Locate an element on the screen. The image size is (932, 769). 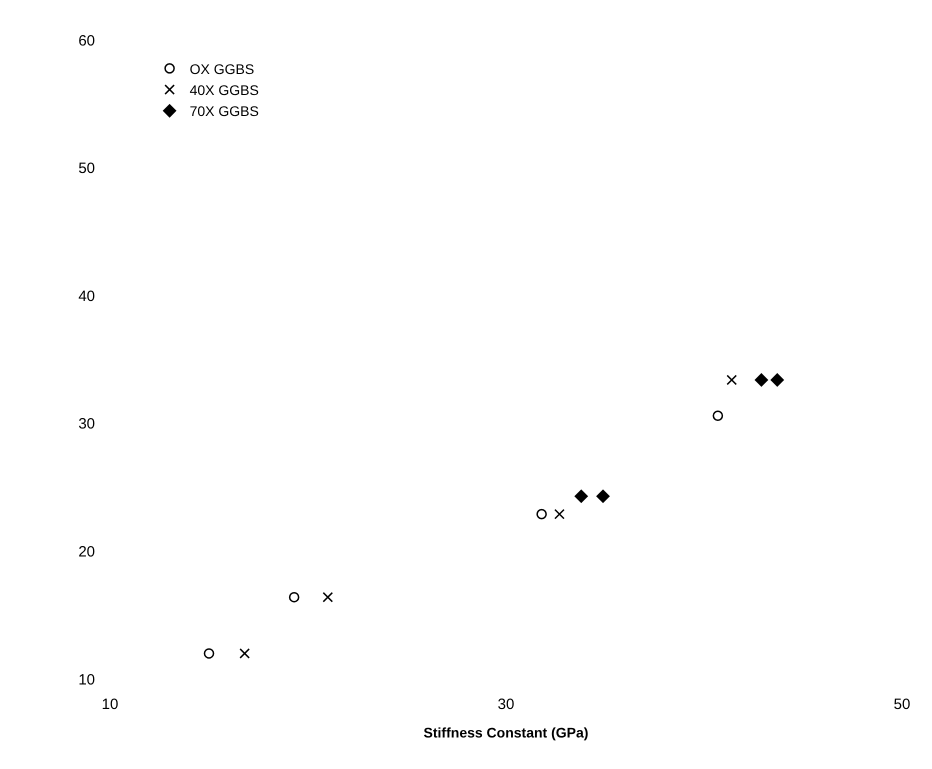
legend-label: OX GGBS is located at coordinates (222, 68).